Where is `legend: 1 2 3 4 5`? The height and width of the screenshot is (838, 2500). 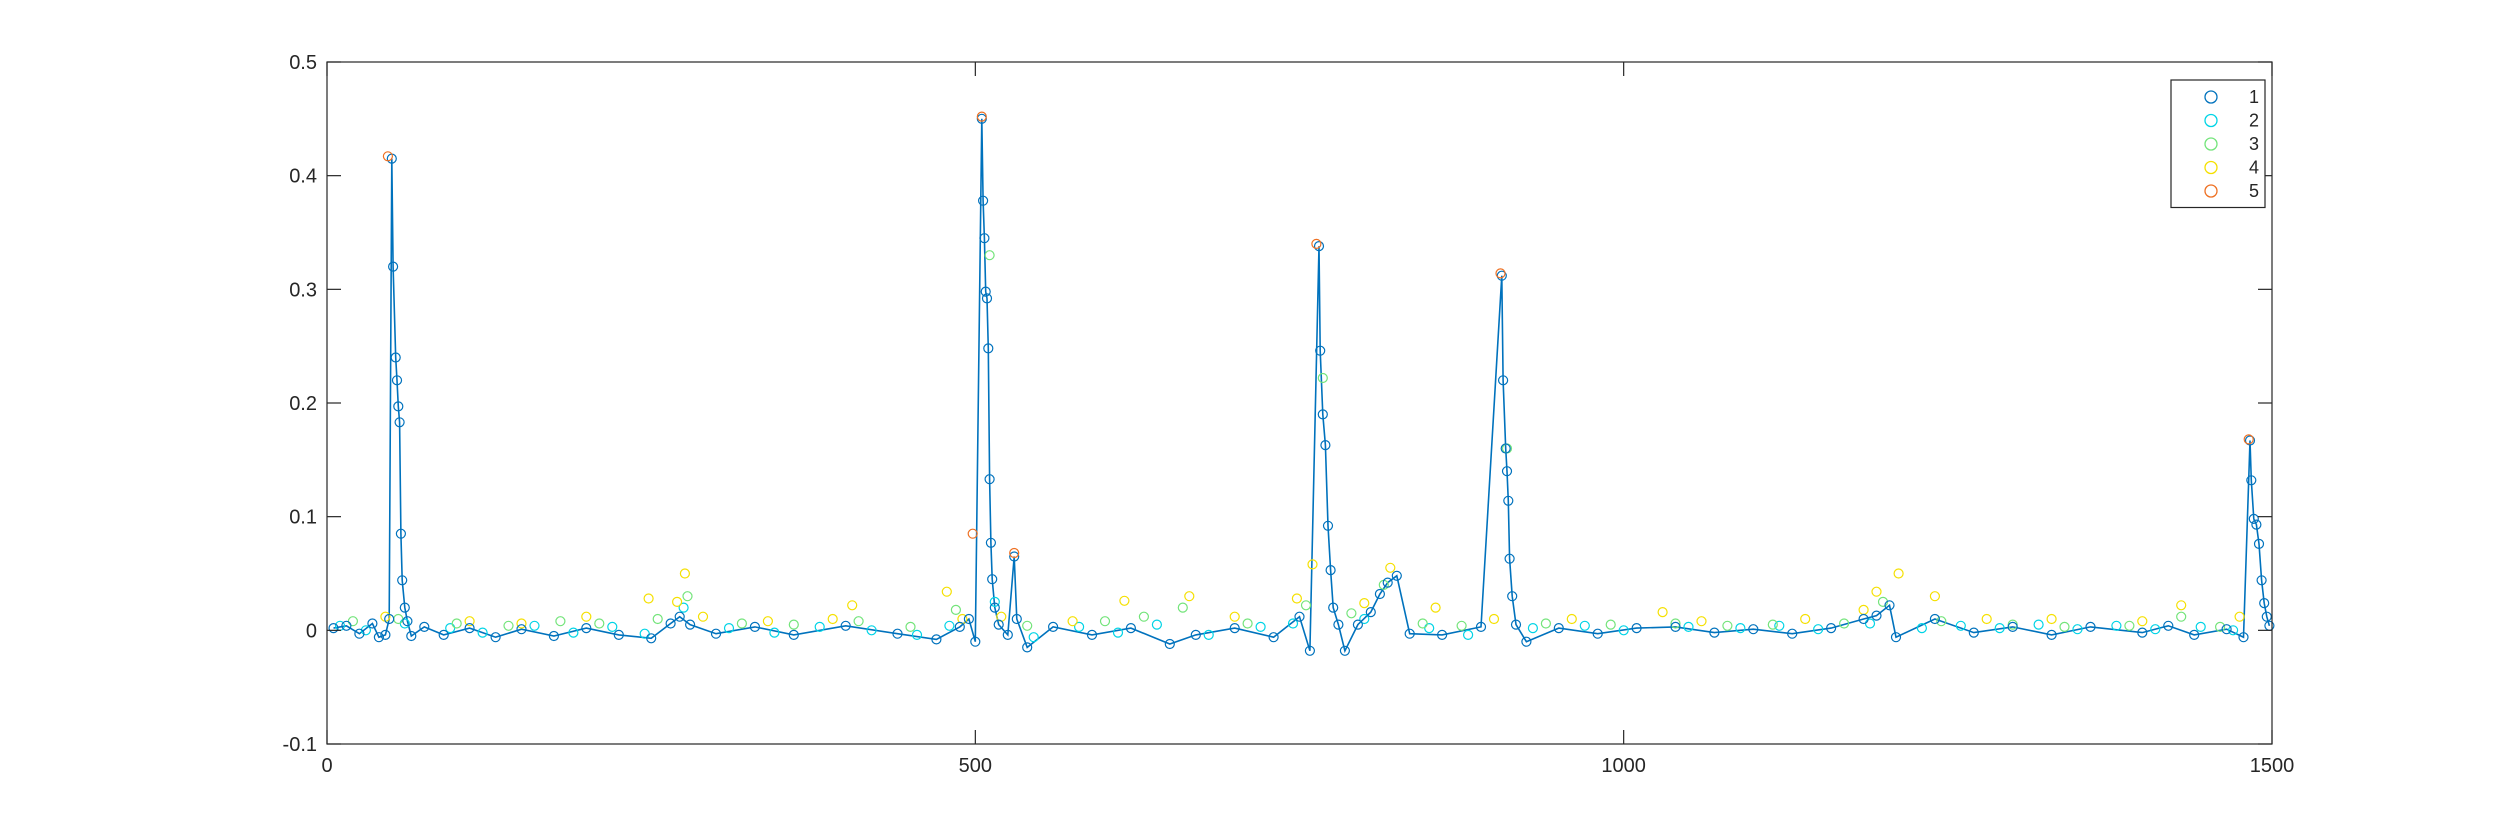
legend: 1 2 3 4 5 is located at coordinates (2218, 144).